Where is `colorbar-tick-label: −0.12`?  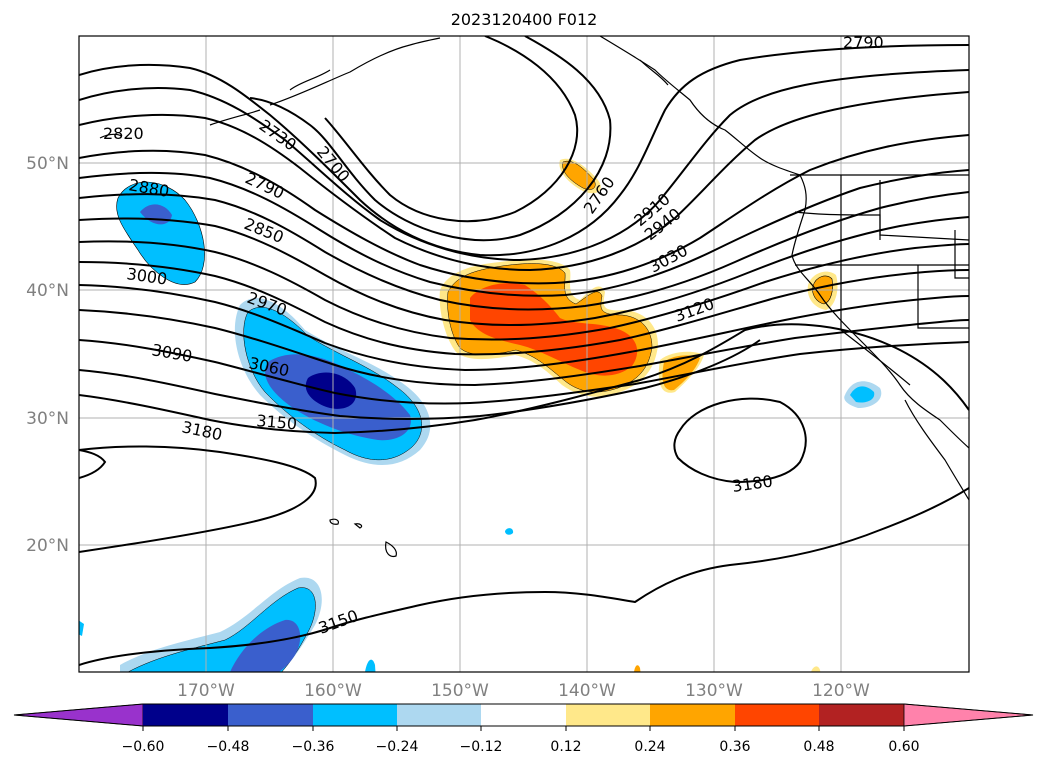
colorbar-tick-label: −0.12 is located at coordinates (481, 747).